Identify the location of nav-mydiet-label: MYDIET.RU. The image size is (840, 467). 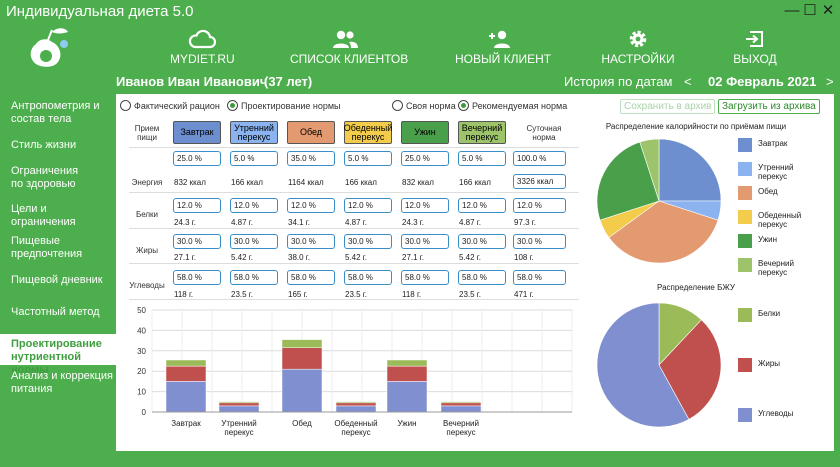
(202, 59).